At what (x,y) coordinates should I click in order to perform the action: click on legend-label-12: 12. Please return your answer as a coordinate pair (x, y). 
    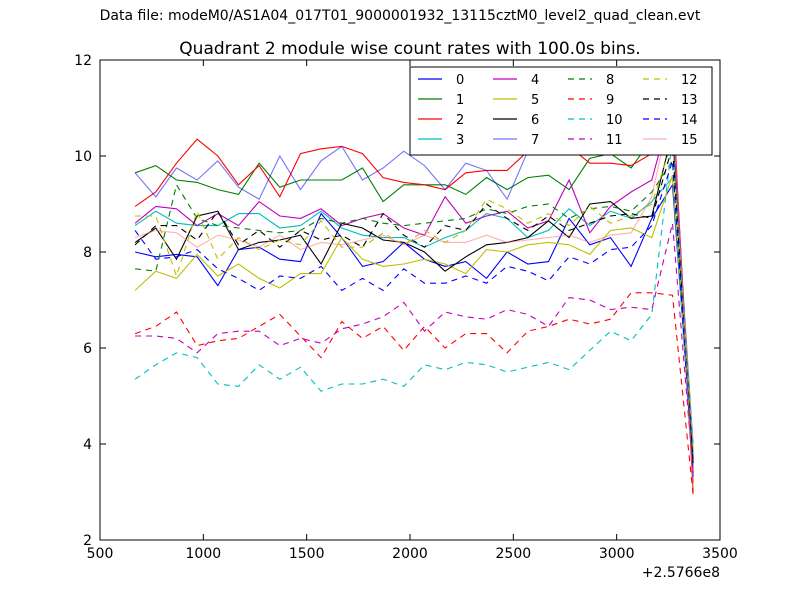
    Looking at the image, I should click on (689, 80).